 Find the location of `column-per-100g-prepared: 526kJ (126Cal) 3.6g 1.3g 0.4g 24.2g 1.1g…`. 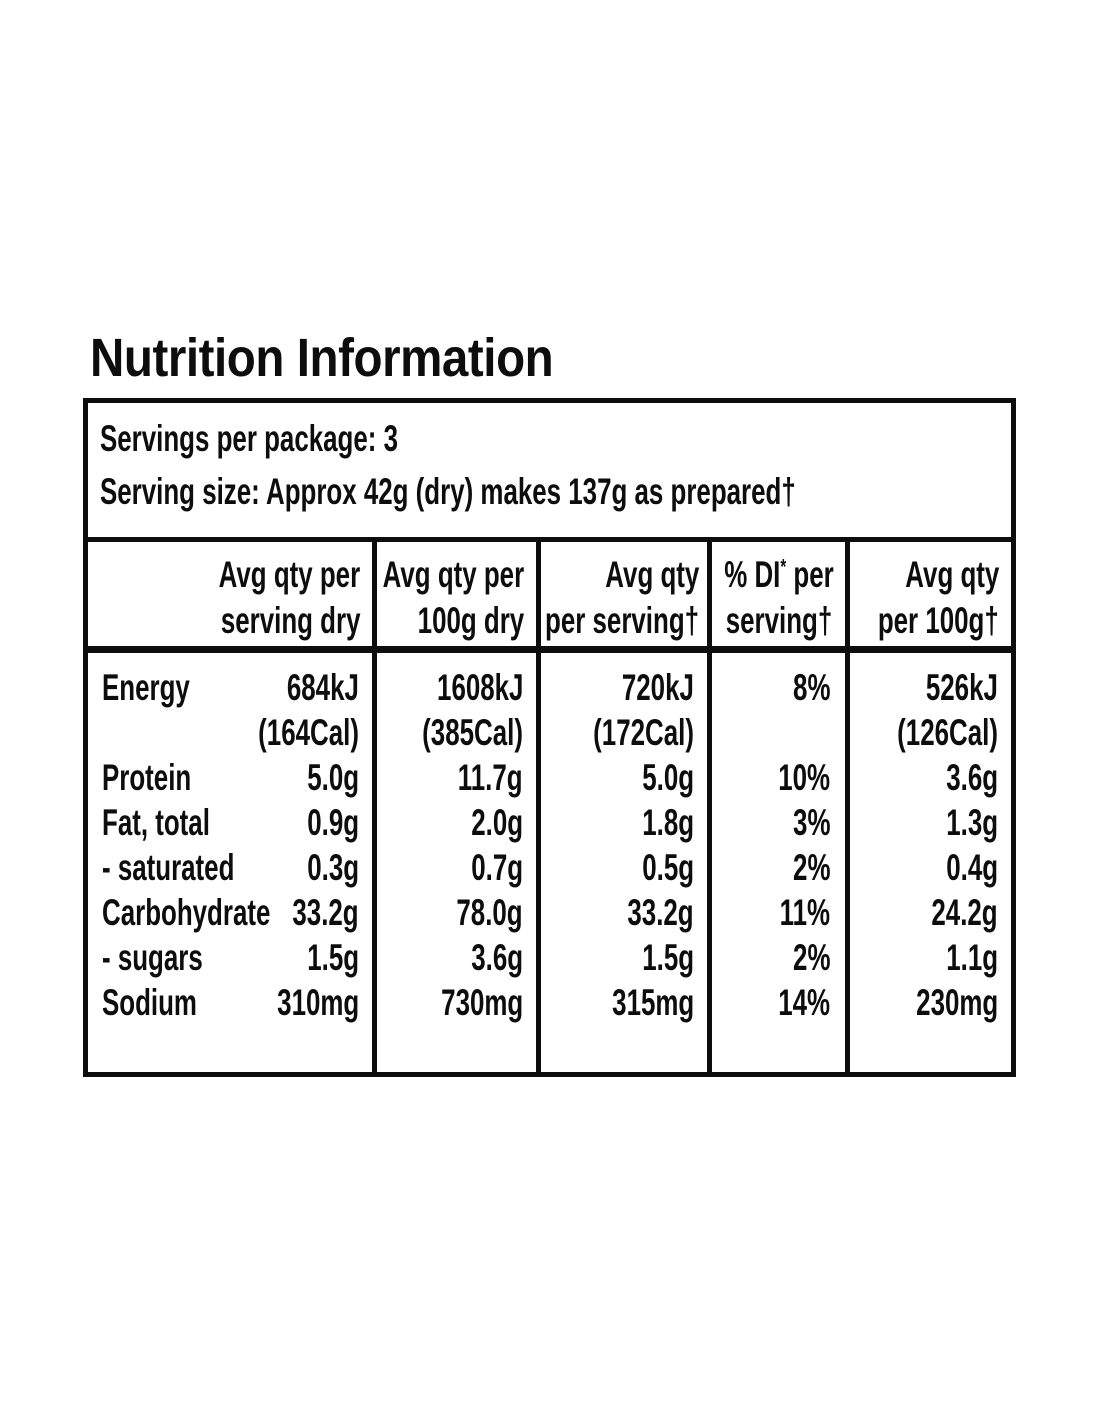

column-per-100g-prepared: 526kJ (126Cal) 3.6g 1.3g 0.4g 24.2g 1.1g… is located at coordinates (928, 862).